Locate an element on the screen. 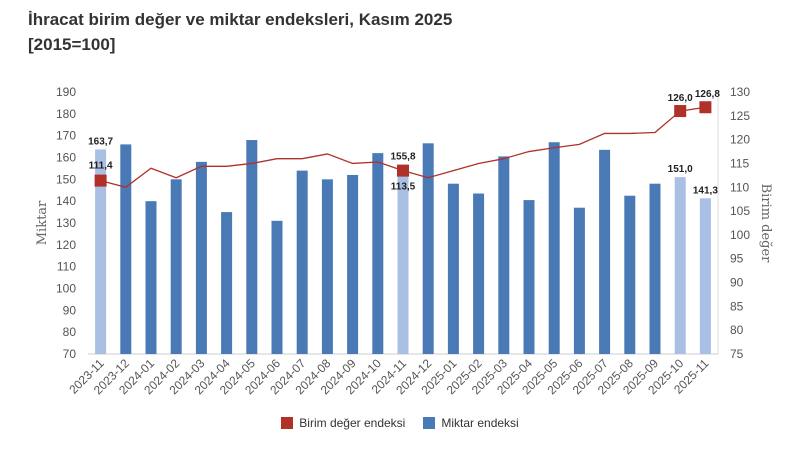 The image size is (800, 451). y-right-tick-label: 130 is located at coordinates (740, 92).